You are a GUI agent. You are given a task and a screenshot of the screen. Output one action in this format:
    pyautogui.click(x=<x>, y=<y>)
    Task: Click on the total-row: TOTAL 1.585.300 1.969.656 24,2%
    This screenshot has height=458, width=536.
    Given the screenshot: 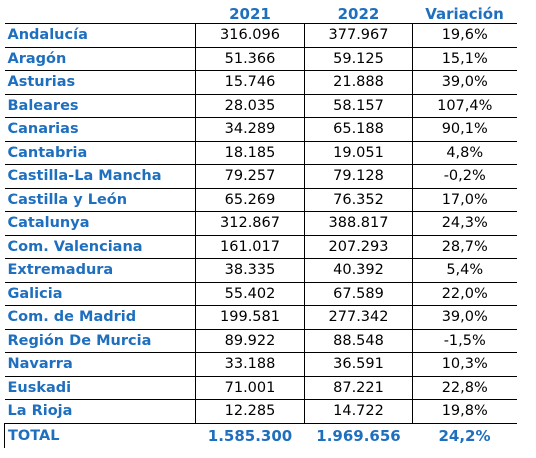 What is the action you would take?
    pyautogui.click(x=260, y=435)
    